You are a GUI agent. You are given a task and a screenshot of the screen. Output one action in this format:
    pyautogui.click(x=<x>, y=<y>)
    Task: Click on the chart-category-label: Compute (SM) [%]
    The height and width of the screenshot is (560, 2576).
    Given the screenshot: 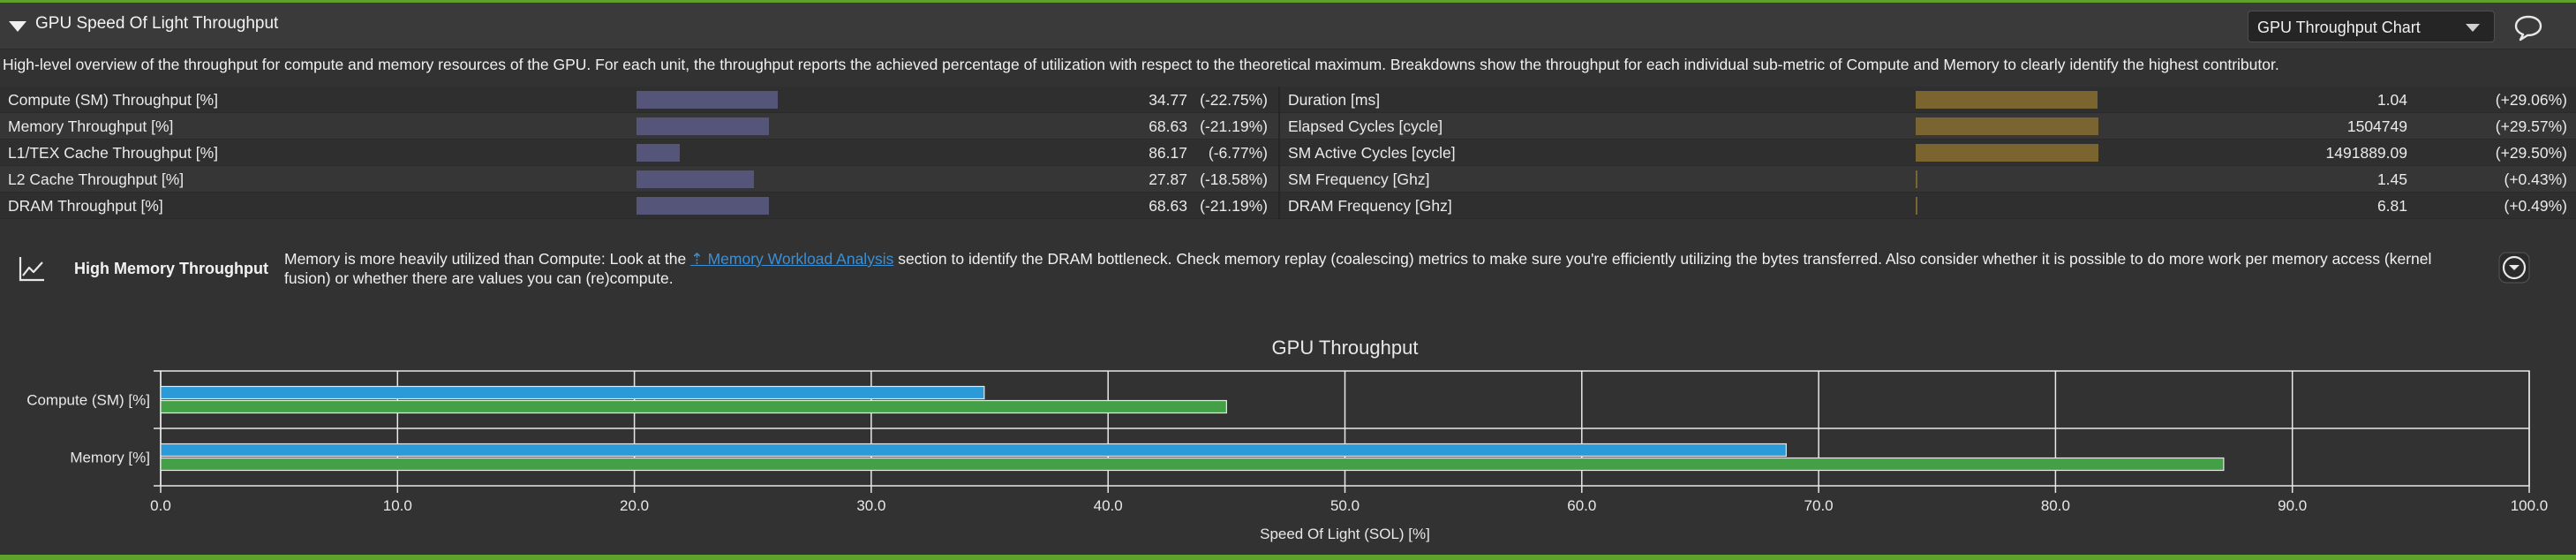 What is the action you would take?
    pyautogui.click(x=88, y=400)
    